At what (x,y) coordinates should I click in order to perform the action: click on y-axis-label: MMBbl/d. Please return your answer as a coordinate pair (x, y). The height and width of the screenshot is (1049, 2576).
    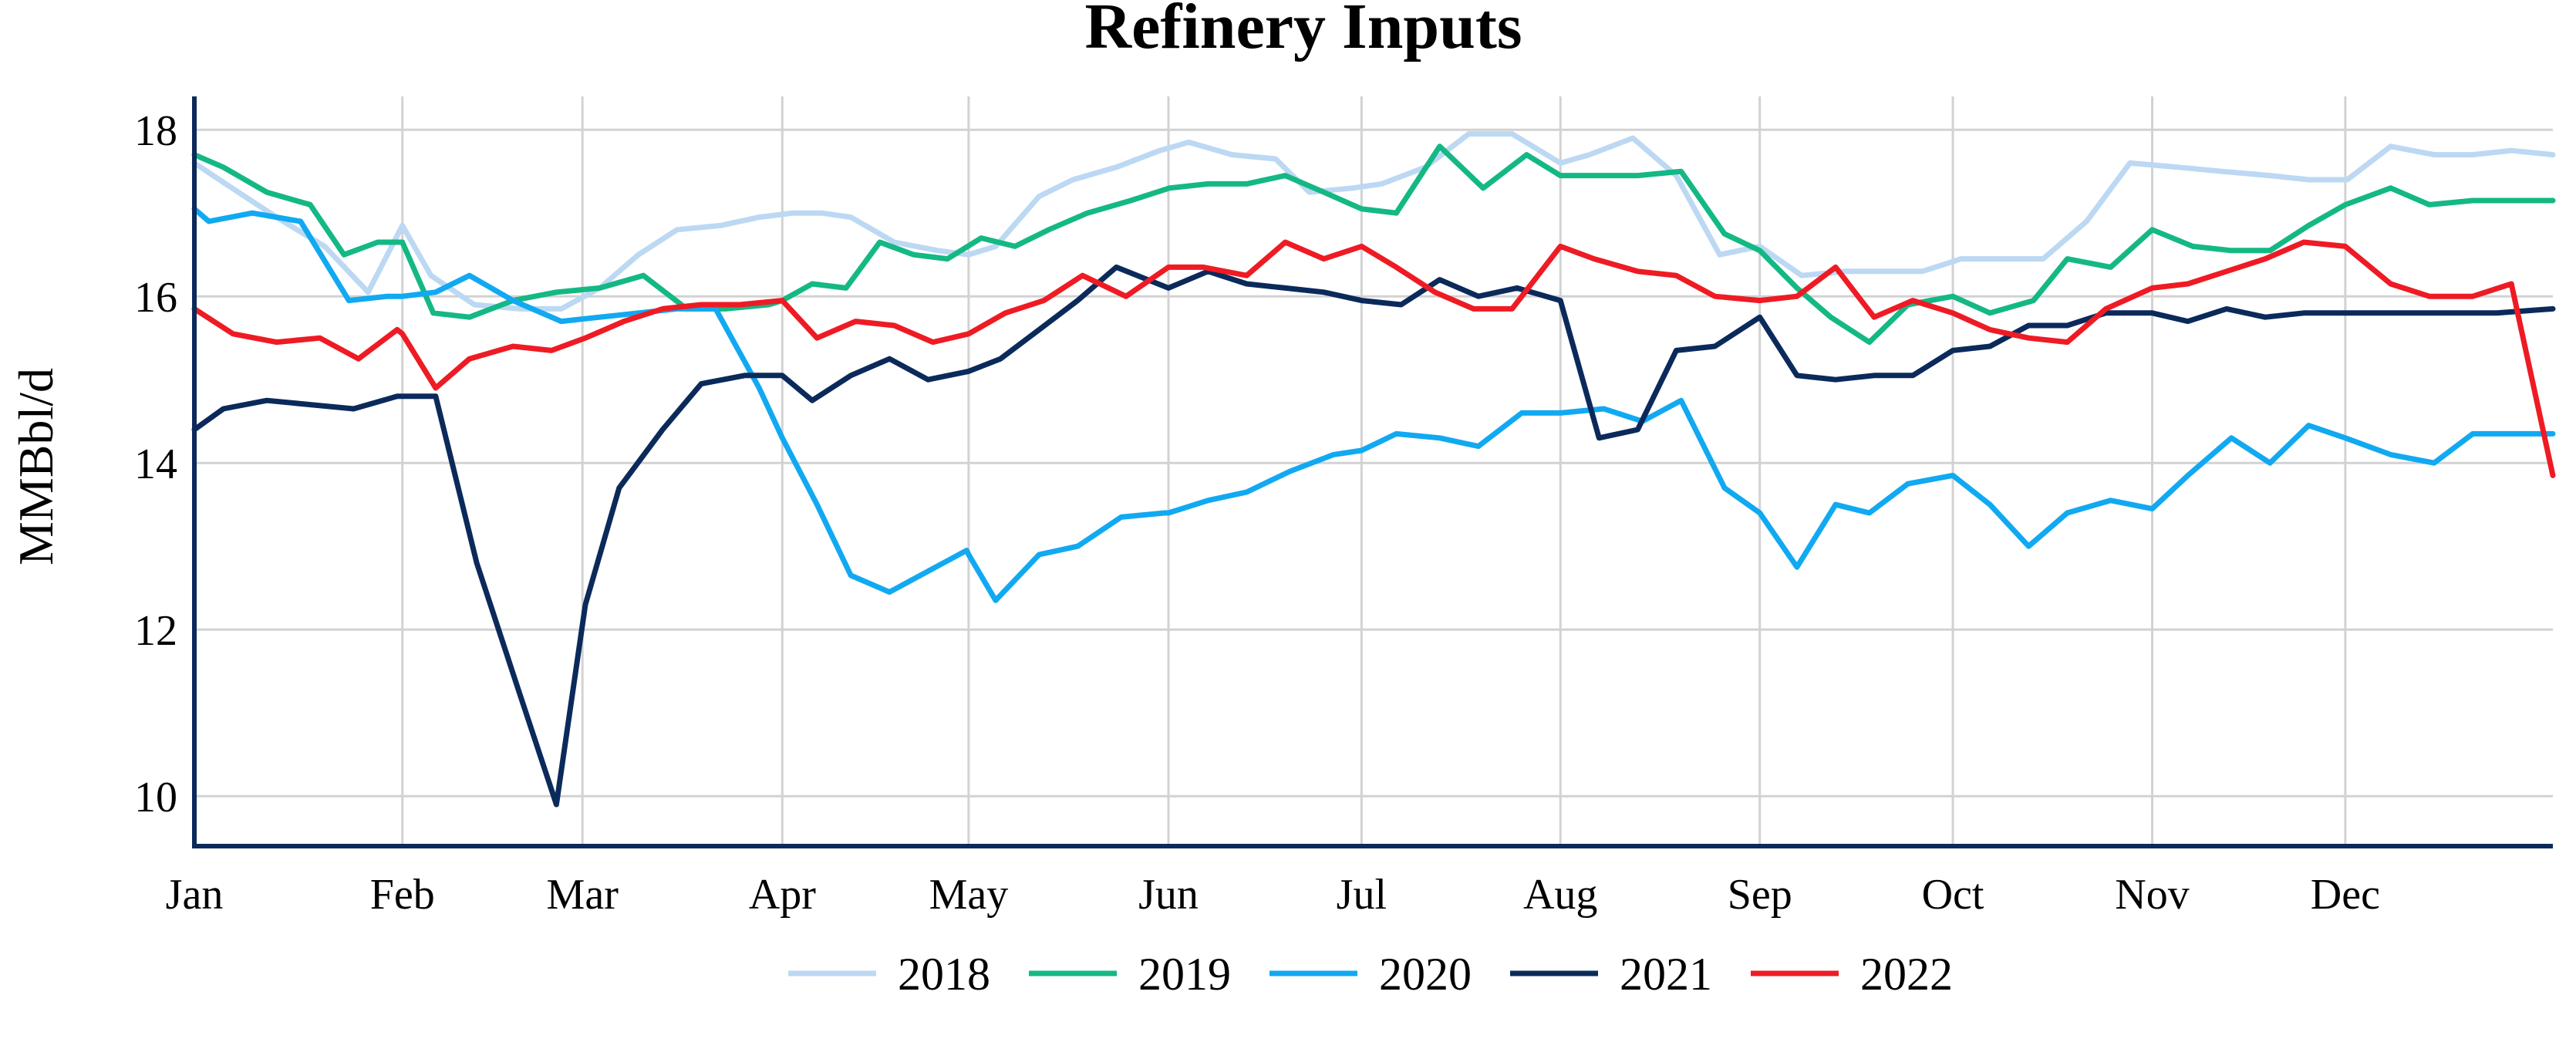
    Looking at the image, I should click on (35, 466).